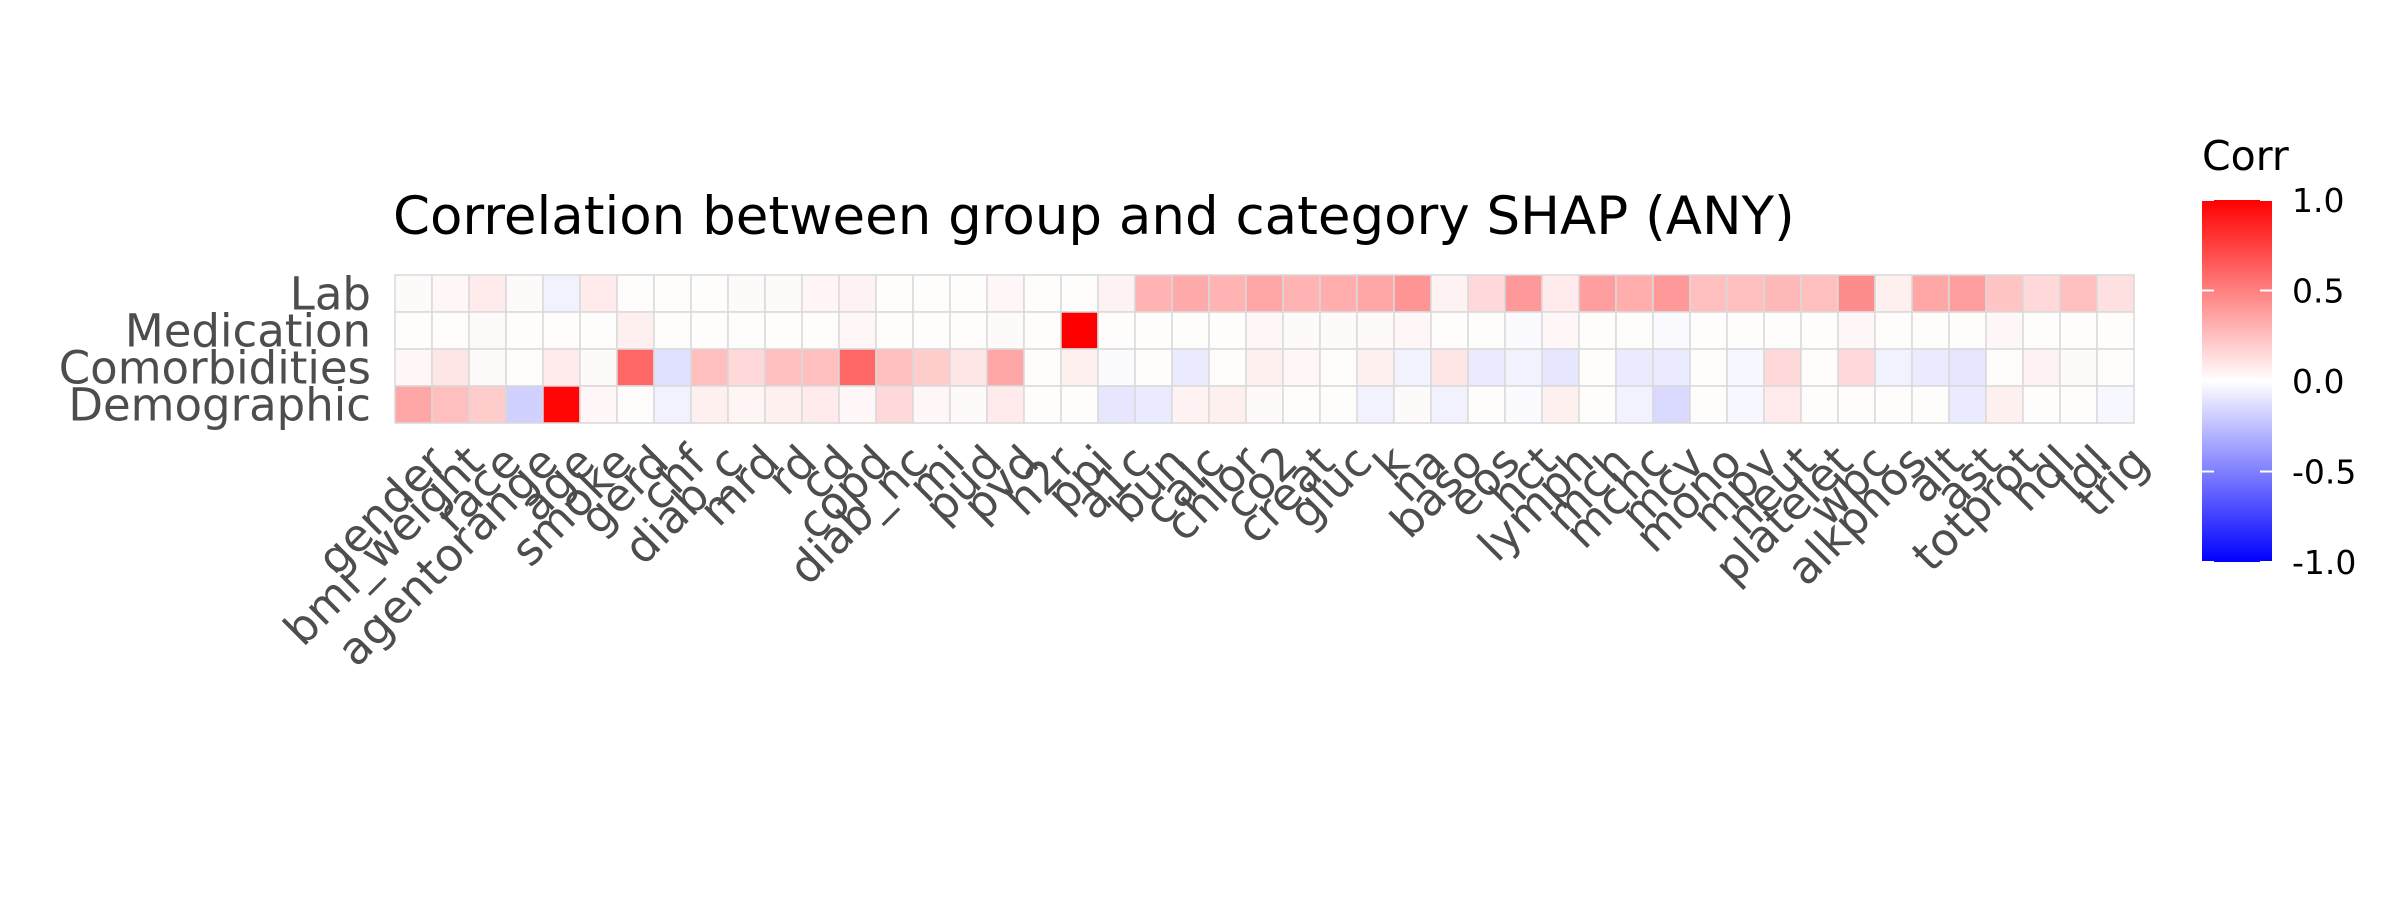  What do you see at coordinates (672, 404) in the screenshot?
I see `heatmap-cell-demographic-chf` at bounding box center [672, 404].